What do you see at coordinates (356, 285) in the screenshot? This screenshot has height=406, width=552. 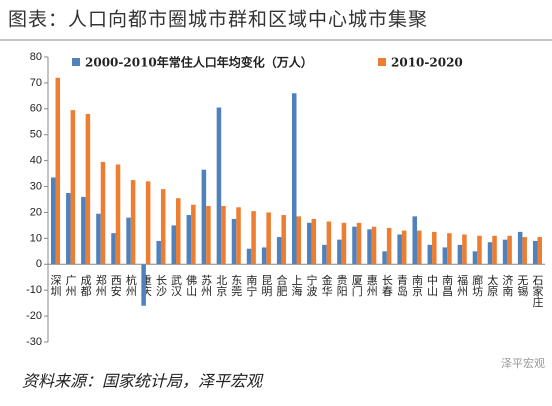 I see `x-tick-label: 厦门` at bounding box center [356, 285].